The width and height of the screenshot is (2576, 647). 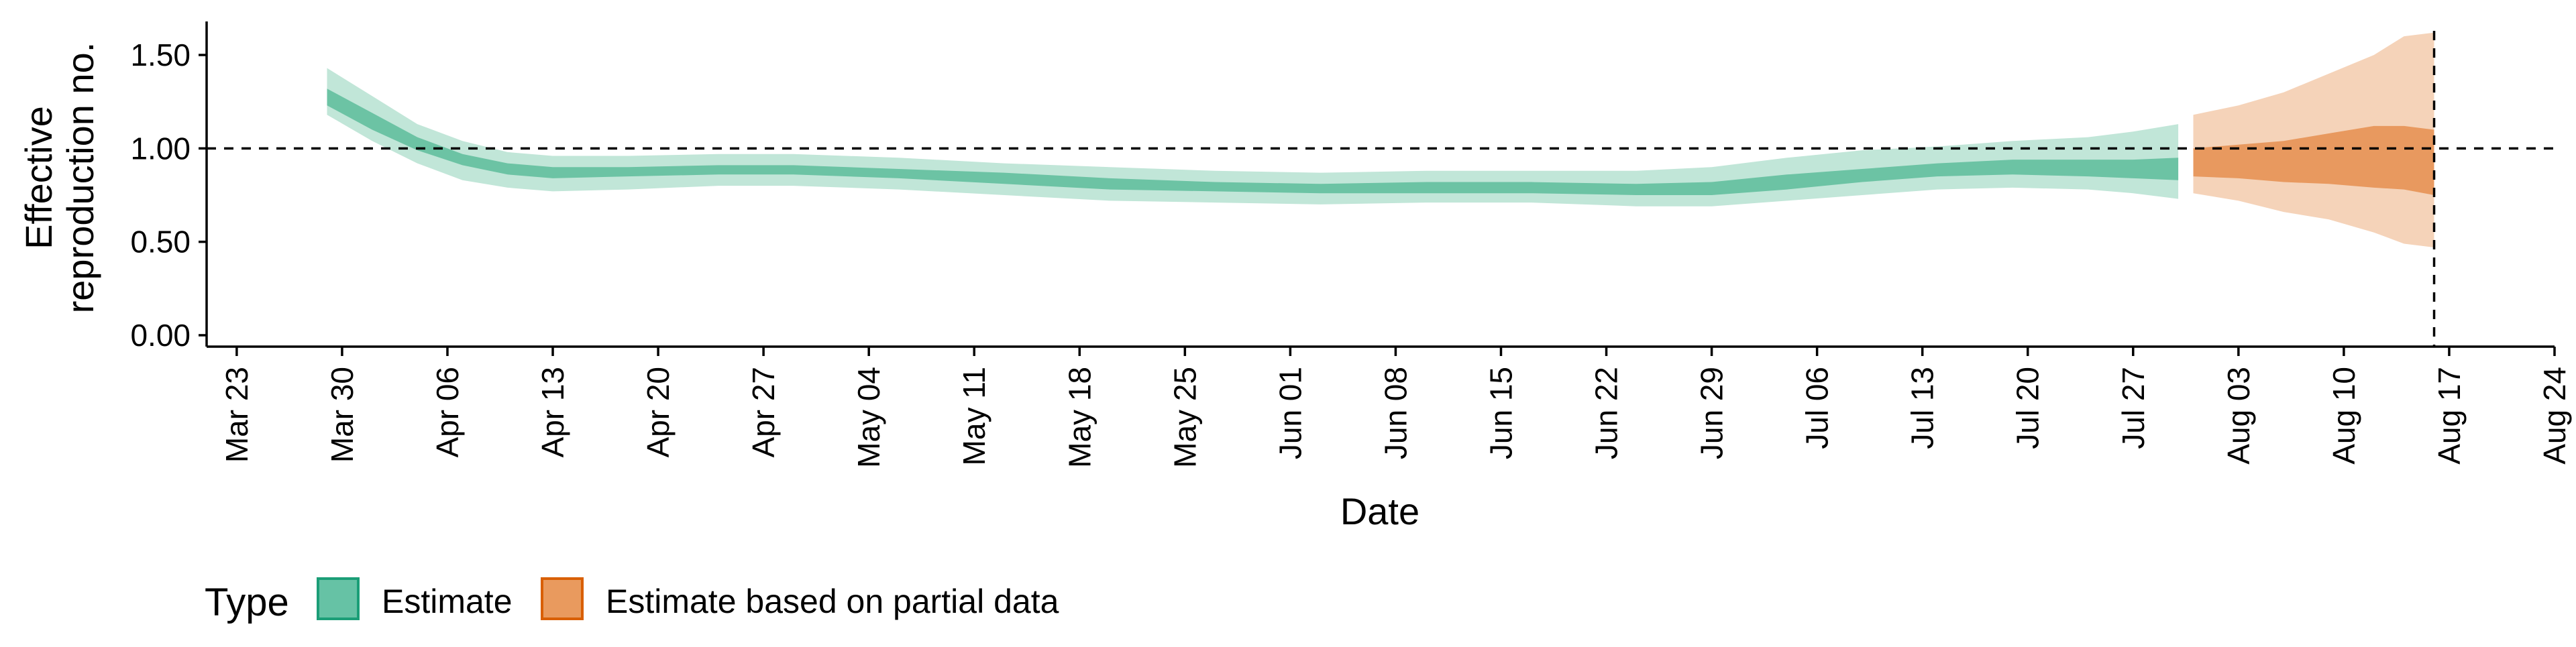 What do you see at coordinates (160, 55) in the screenshot?
I see `y-tick-label: 1.50` at bounding box center [160, 55].